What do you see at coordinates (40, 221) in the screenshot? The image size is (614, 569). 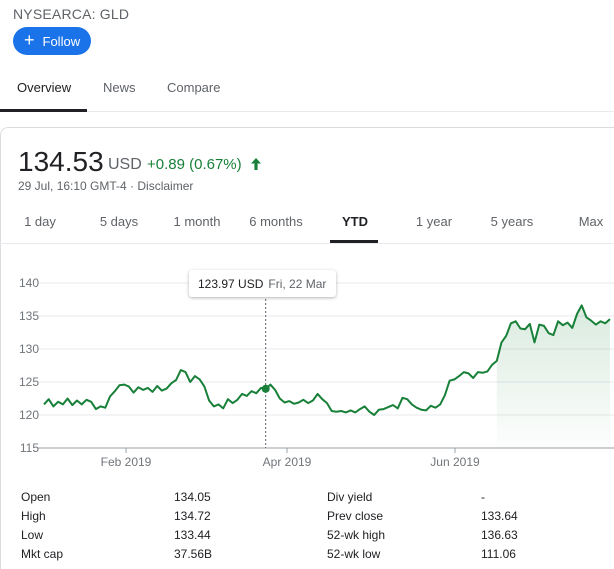 I see `range-1-day: 1 day` at bounding box center [40, 221].